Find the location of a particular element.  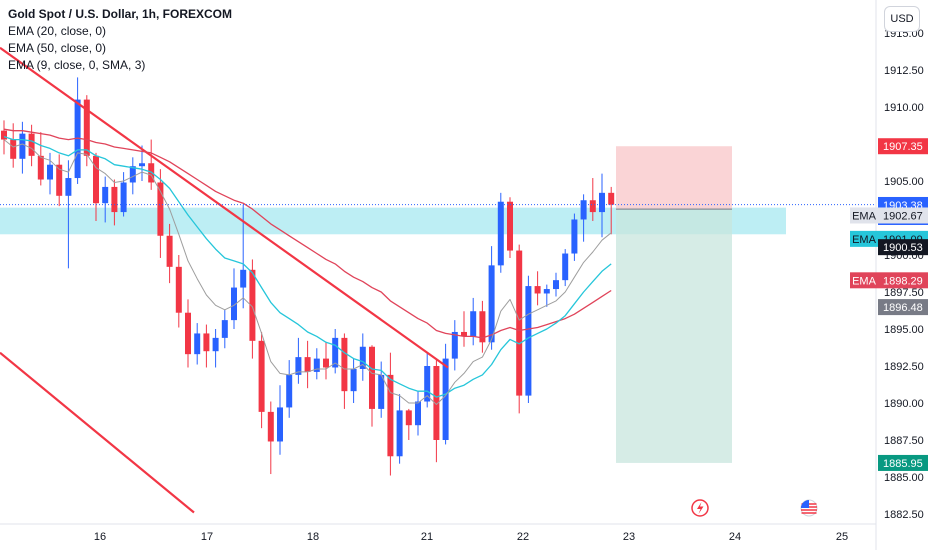

price-tag-value: 1898.29 is located at coordinates (903, 281).